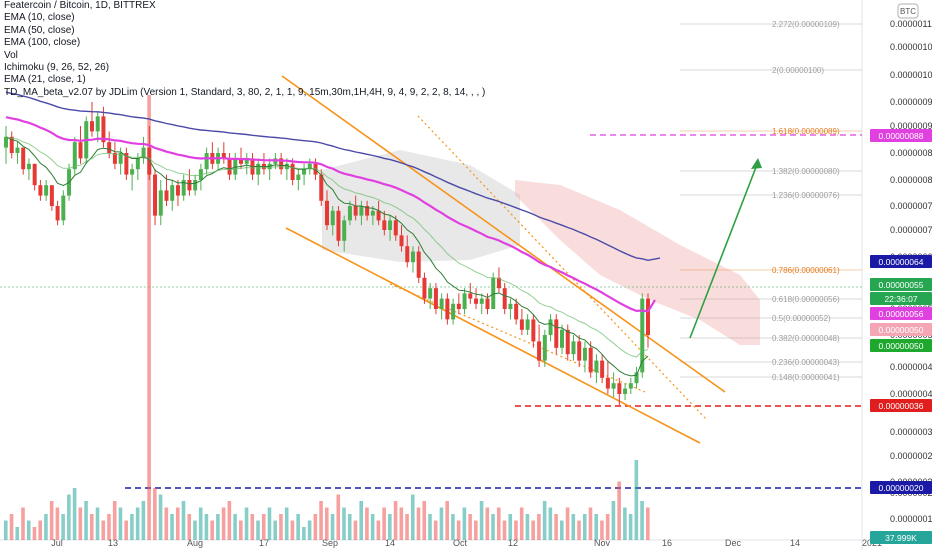 The image size is (932, 555). What do you see at coordinates (11, 55) in the screenshot?
I see `indicator-vol: Vol` at bounding box center [11, 55].